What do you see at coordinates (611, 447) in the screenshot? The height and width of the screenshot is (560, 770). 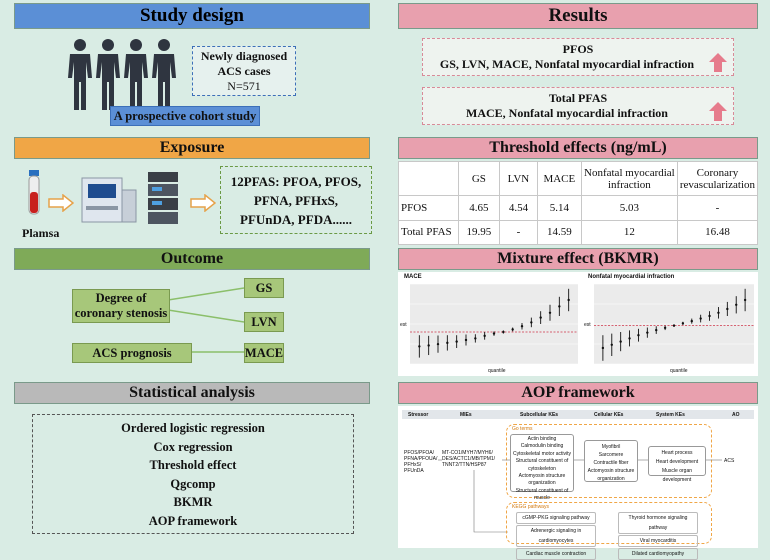 I see `cellular-item: Myofibril` at bounding box center [611, 447].